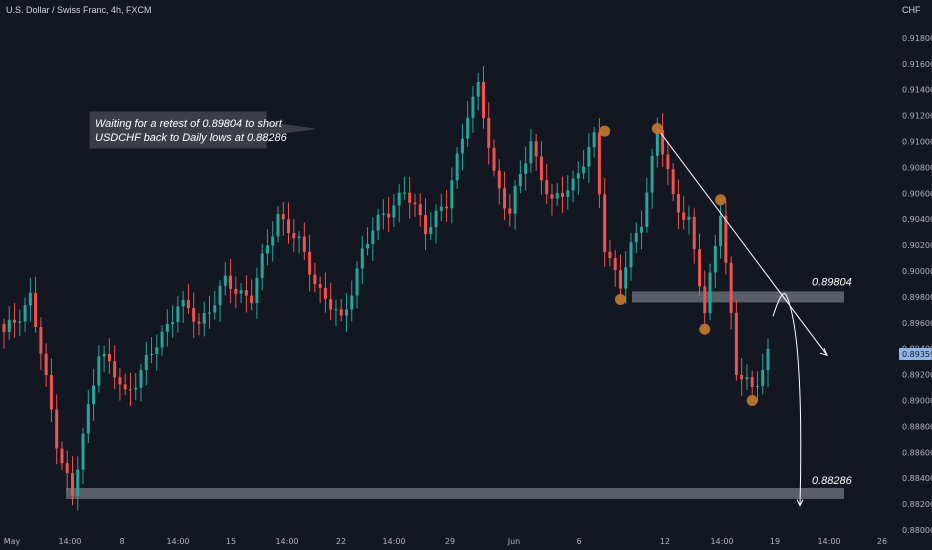 This screenshot has width=932, height=550. I want to click on time-tick-label: 12, so click(665, 541).